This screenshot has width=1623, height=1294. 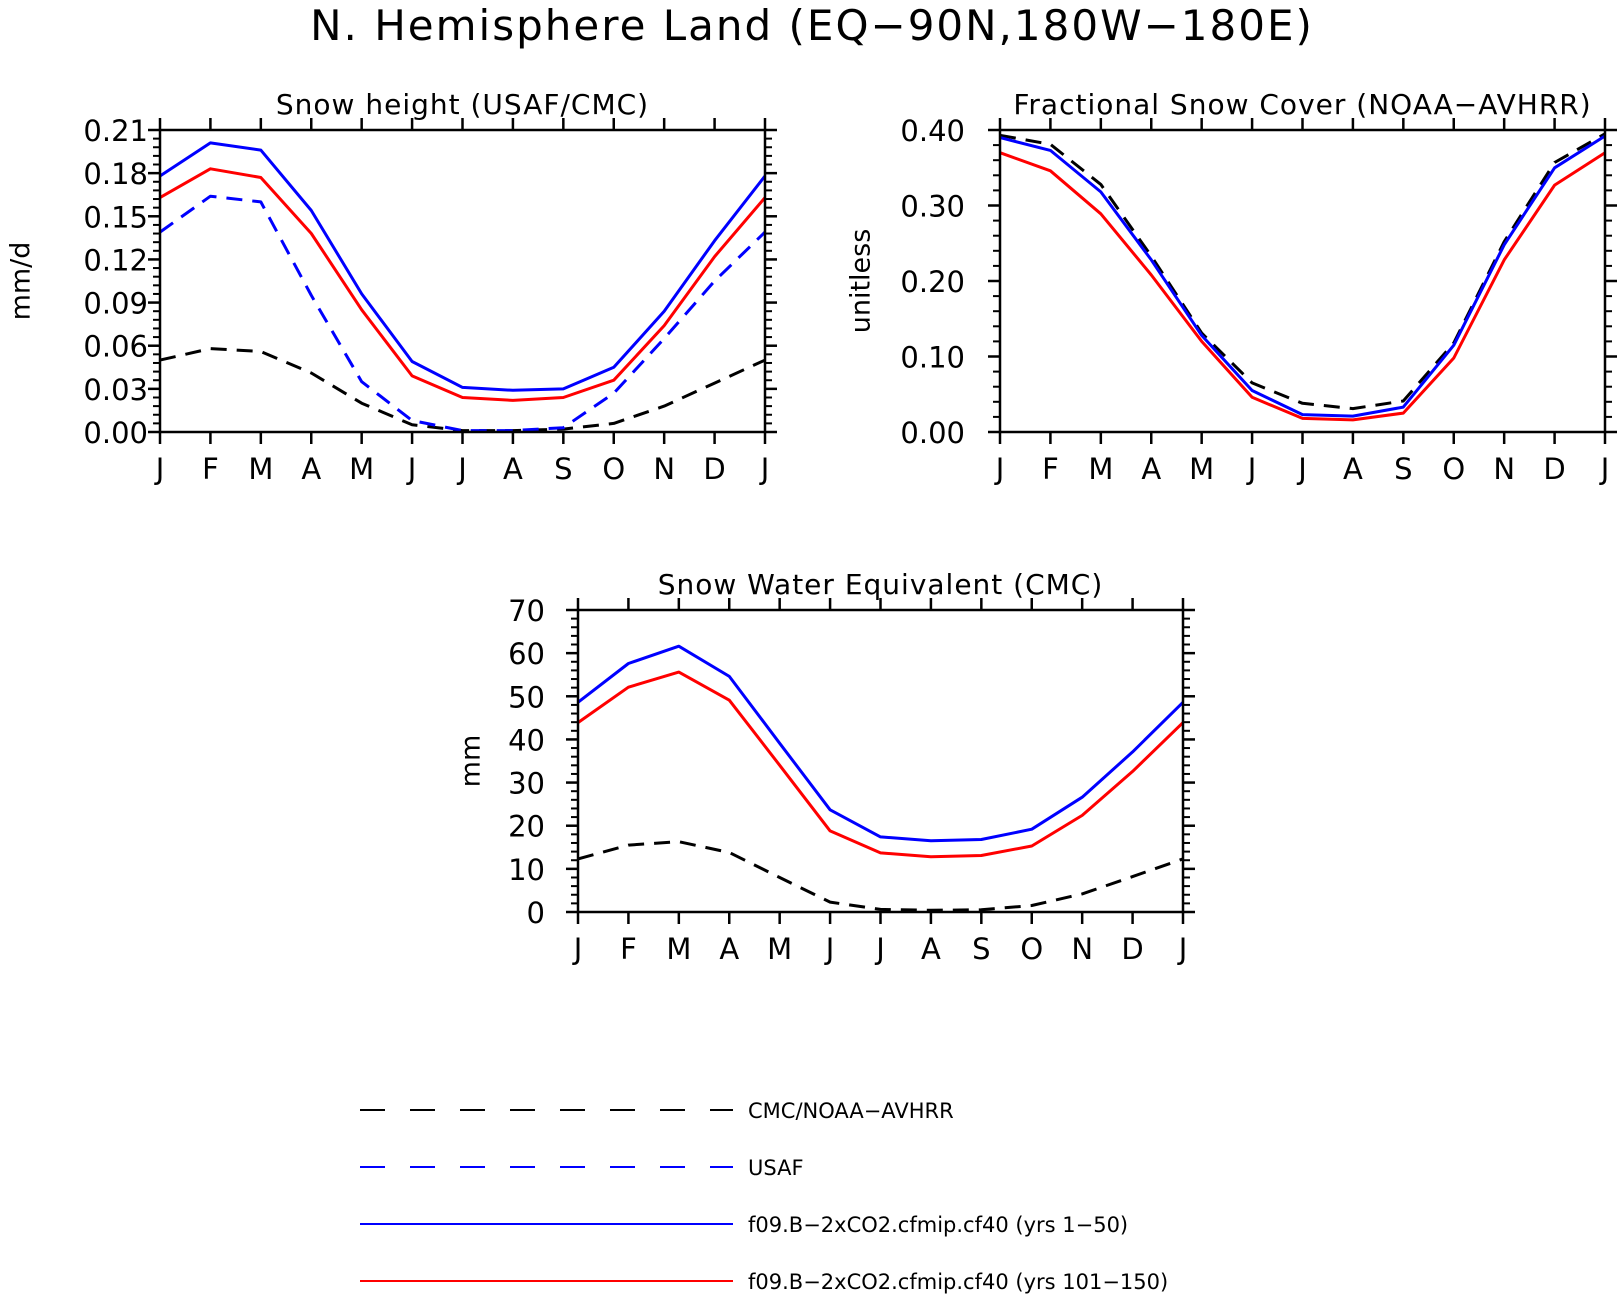 What do you see at coordinates (851, 1111) in the screenshot?
I see `legend-label: CMC/NOAA−AVHRR` at bounding box center [851, 1111].